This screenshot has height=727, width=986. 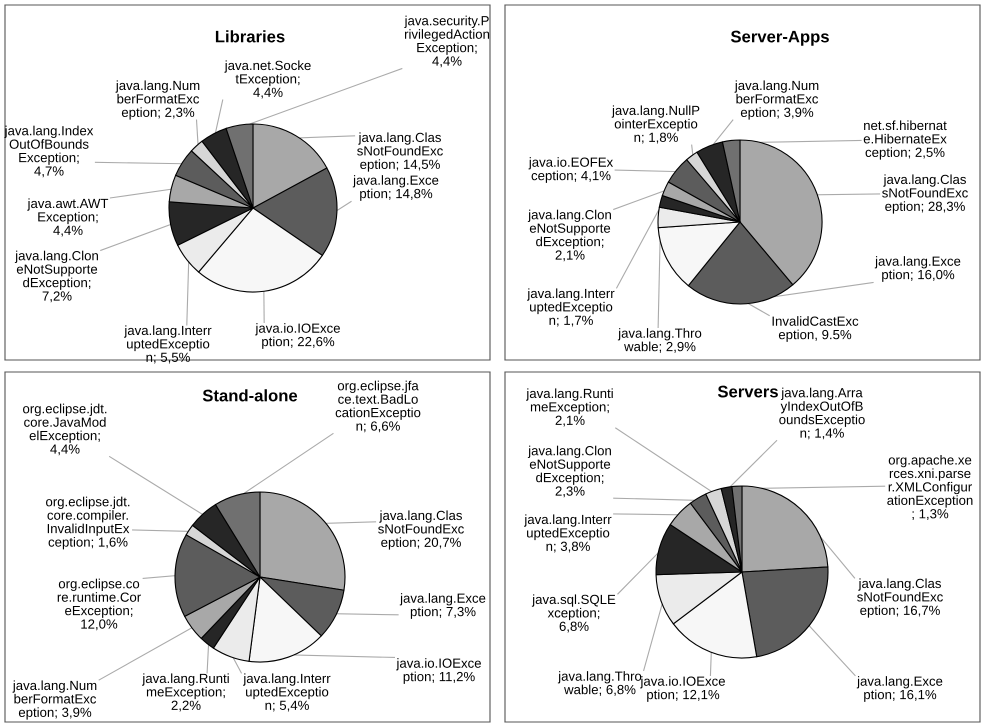 I want to click on slice-label: java.awt.AWT Exception; 4,4%, so click(x=67, y=217).